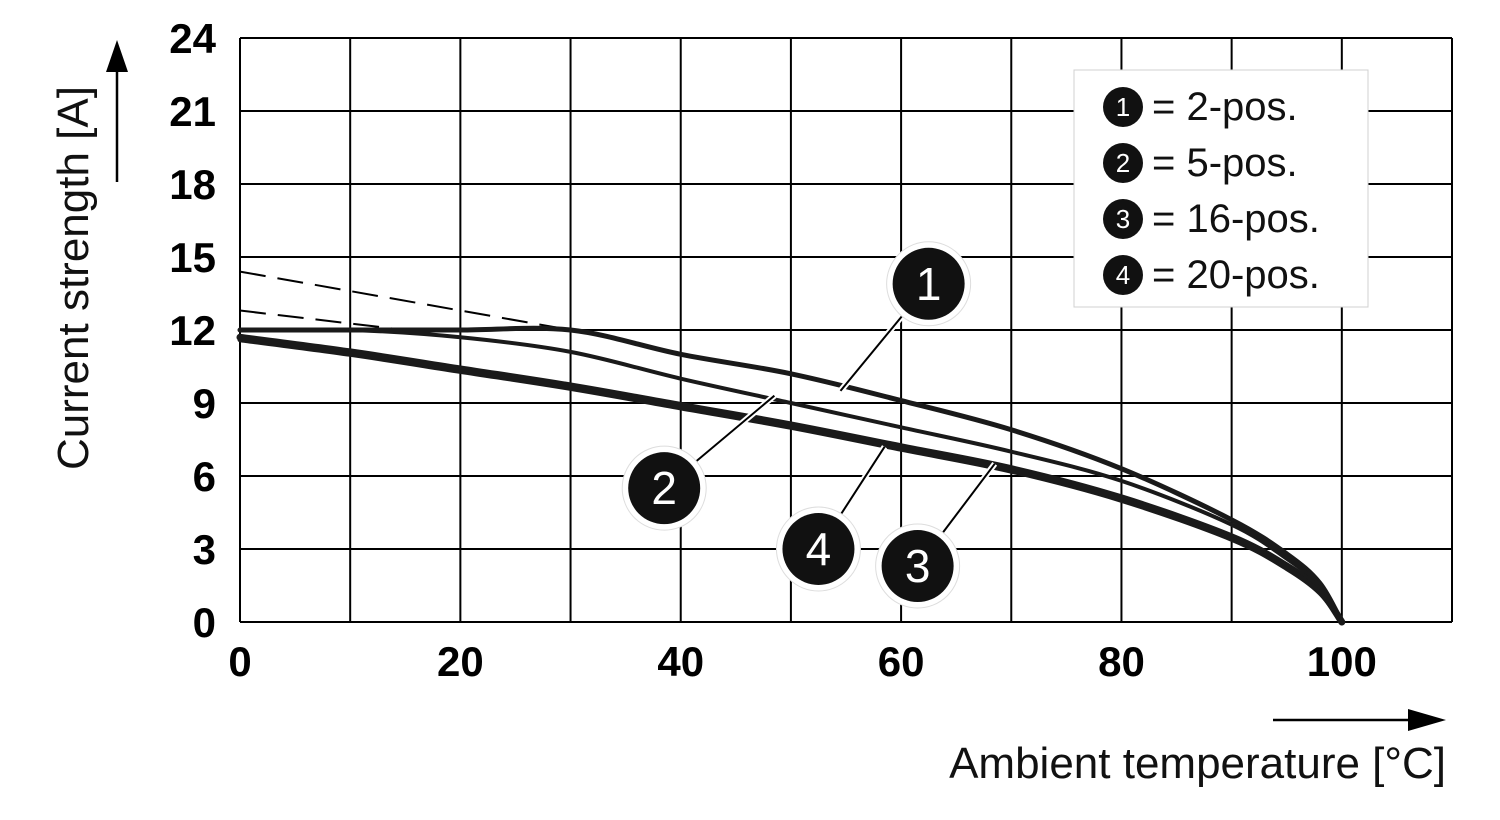 The height and width of the screenshot is (820, 1500). What do you see at coordinates (192, 257) in the screenshot?
I see `y-tick-label: 15` at bounding box center [192, 257].